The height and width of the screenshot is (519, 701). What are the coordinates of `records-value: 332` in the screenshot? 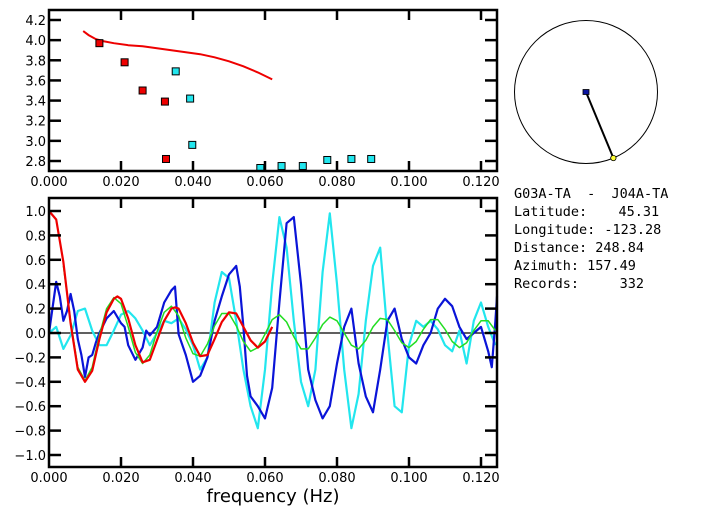 It's located at (632, 284).